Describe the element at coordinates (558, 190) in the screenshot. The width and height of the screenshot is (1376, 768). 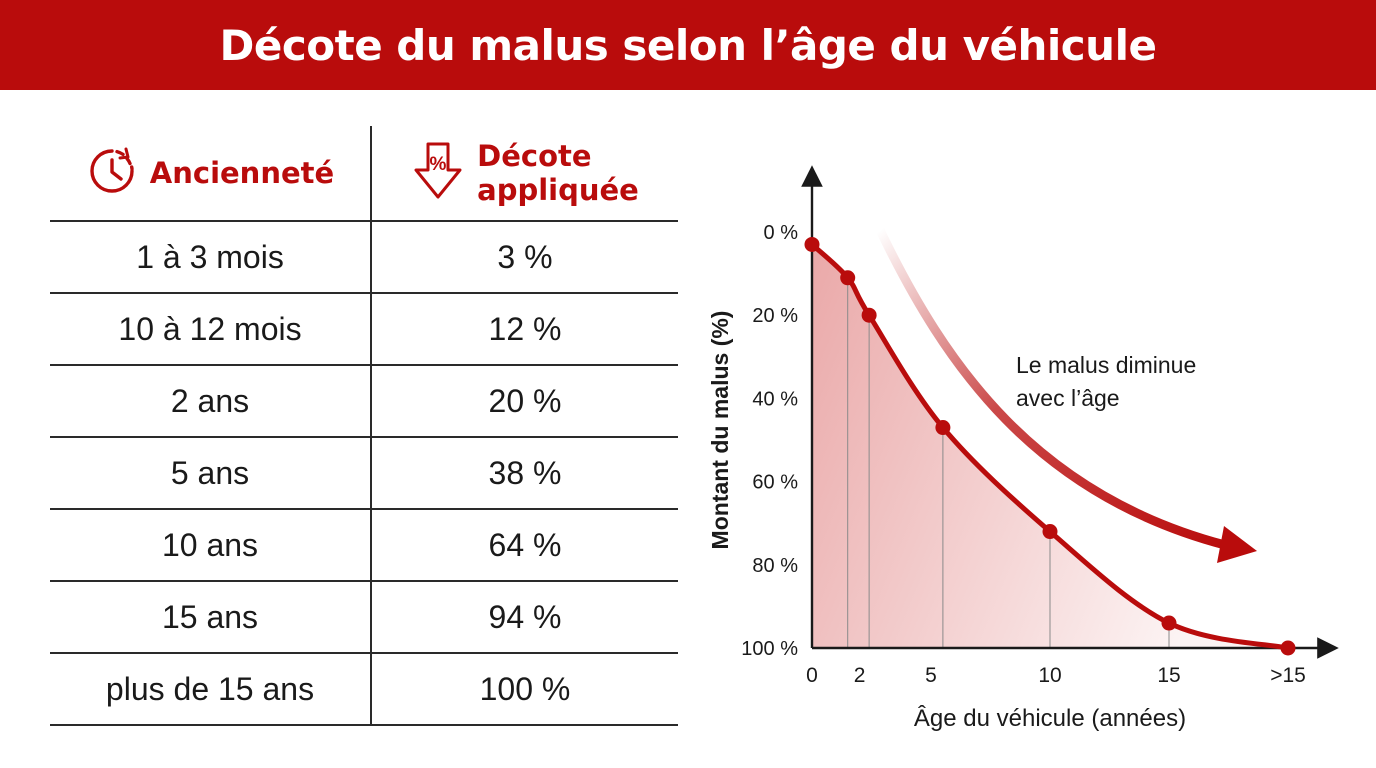
I see `header-decote-line-2: appliquée` at that location.